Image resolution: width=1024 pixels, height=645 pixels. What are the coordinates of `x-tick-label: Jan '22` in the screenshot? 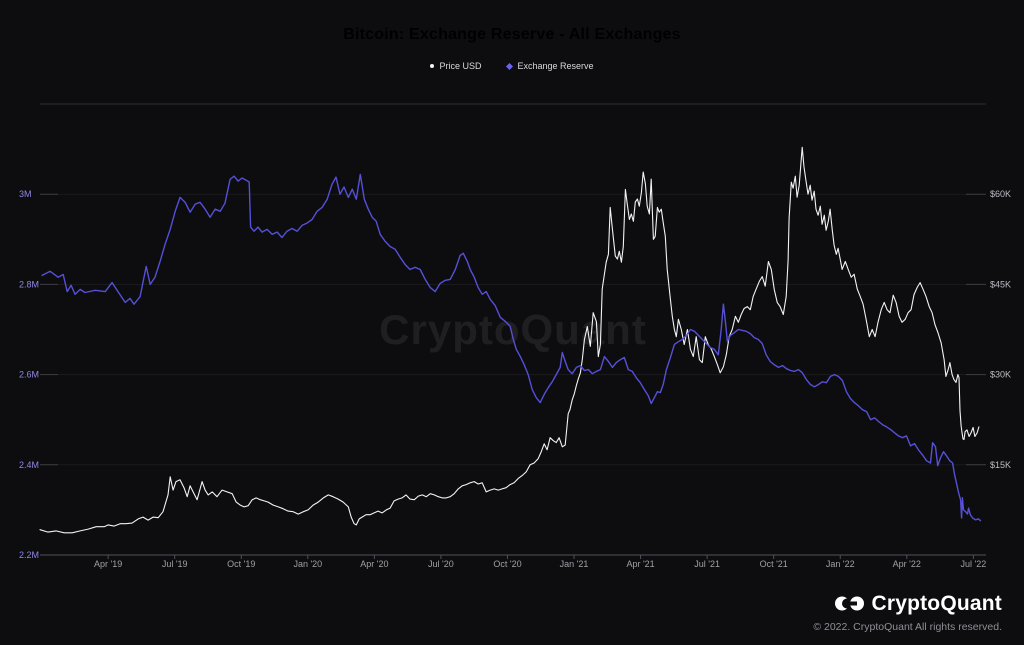 It's located at (840, 564).